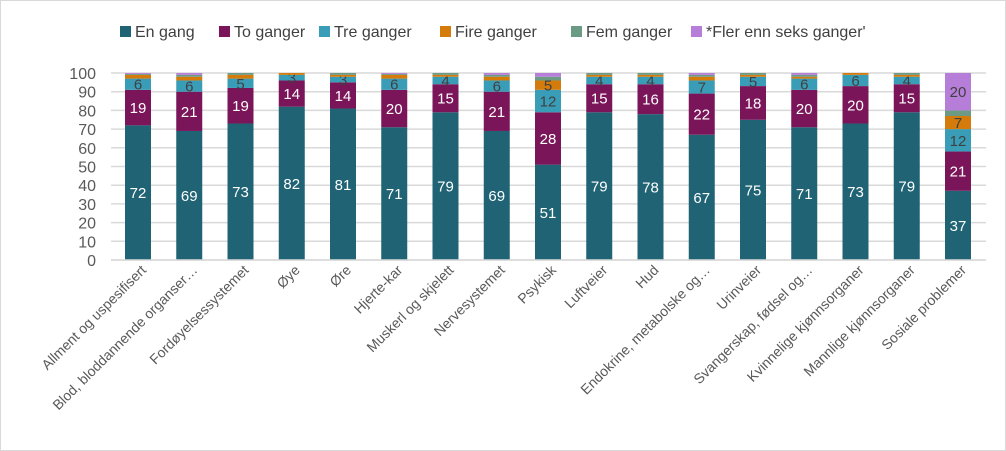  I want to click on legend-label: Fire ganger, so click(496, 32).